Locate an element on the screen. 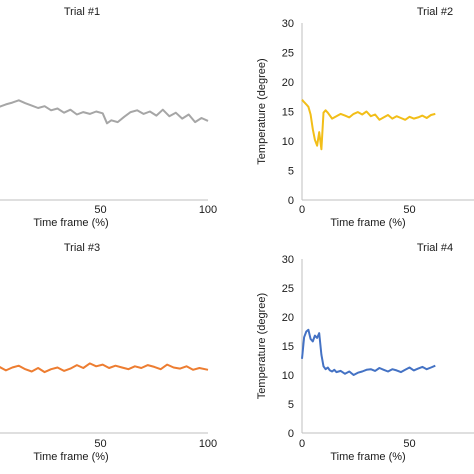  trial3-x-axis-label: Time frame (%) is located at coordinates (70, 457).